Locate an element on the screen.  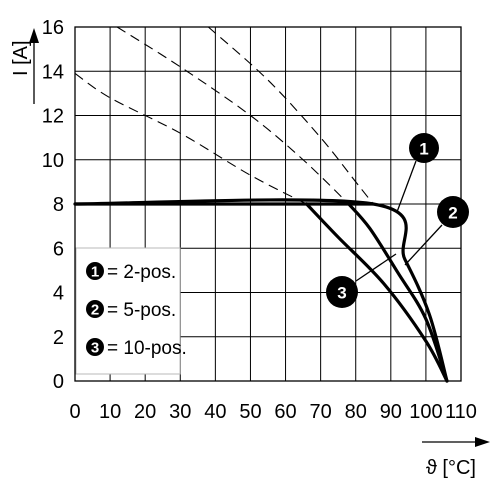
x-tick-label: 30 is located at coordinates (180, 412).